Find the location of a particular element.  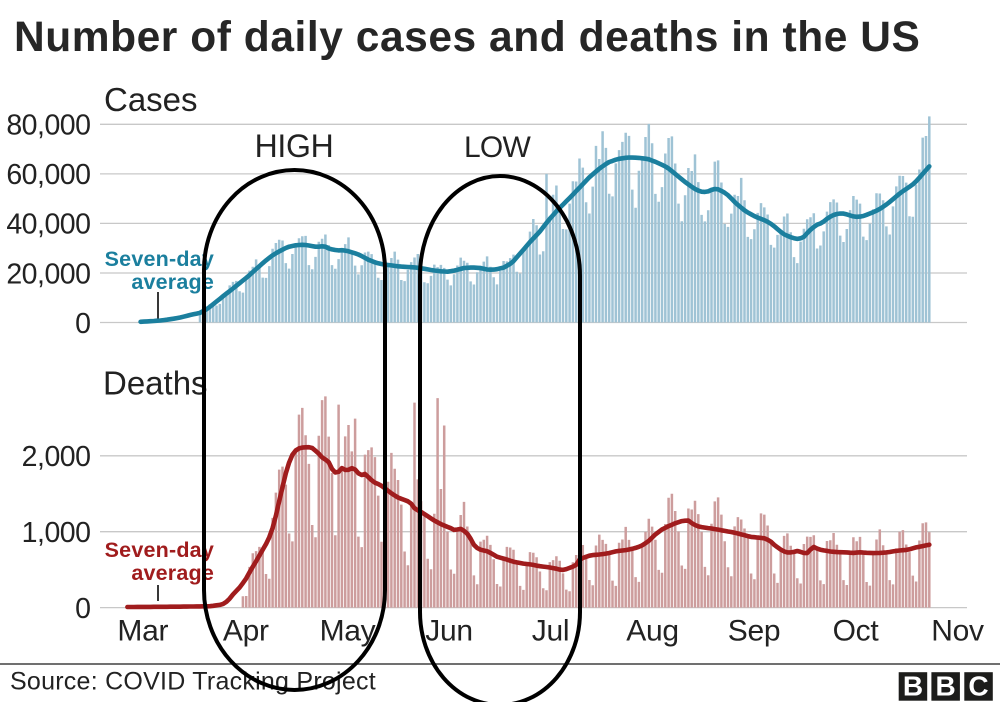

svg-text: Jun is located at coordinates (448, 630).